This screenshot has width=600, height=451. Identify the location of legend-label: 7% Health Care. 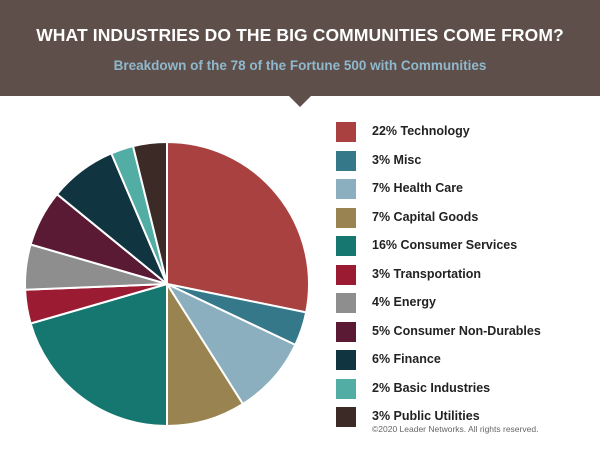
(418, 188).